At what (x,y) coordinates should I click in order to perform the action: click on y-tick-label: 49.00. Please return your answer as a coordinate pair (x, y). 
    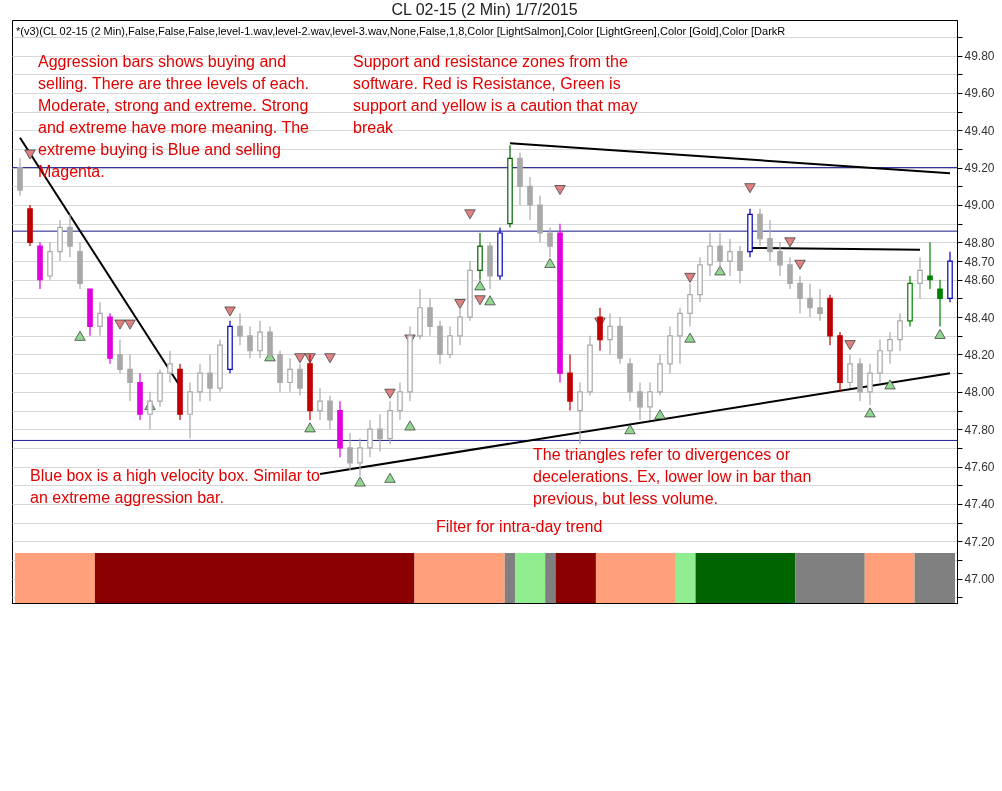
    Looking at the image, I should click on (979, 205).